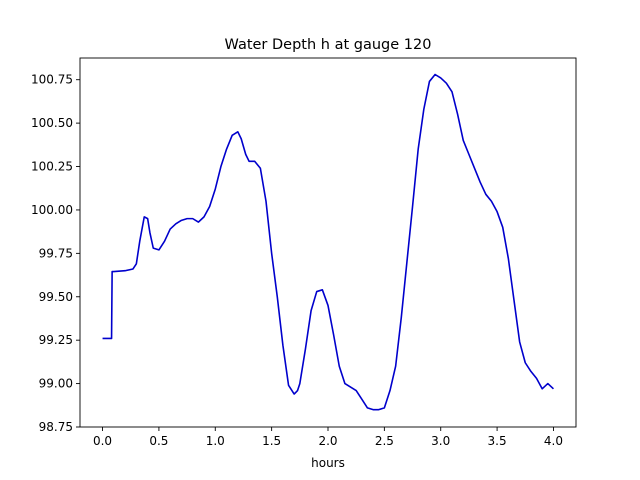 The image size is (640, 480). I want to click on y-tick-label: 99.75, so click(56, 253).